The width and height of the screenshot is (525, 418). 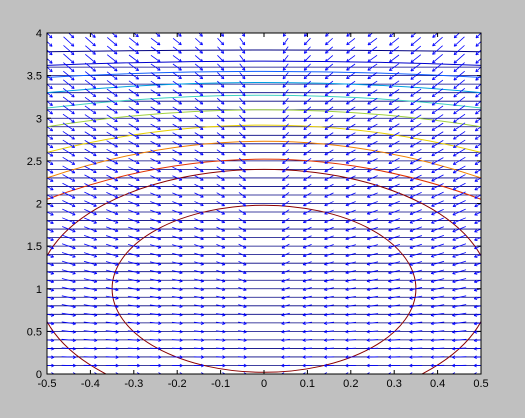 I want to click on x-tick-label: -0.5, so click(x=47, y=384).